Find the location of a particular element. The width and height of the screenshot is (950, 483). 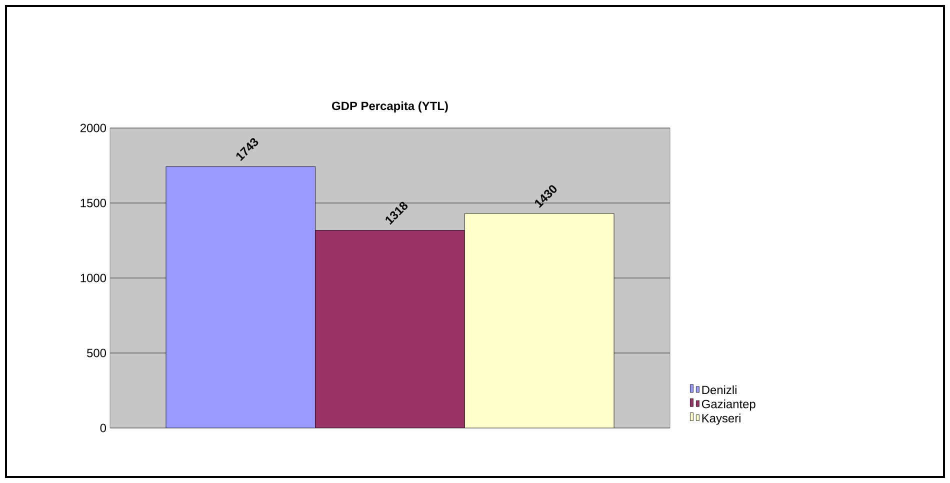

chart-title: GDP Percapita (YTL) is located at coordinates (390, 107).